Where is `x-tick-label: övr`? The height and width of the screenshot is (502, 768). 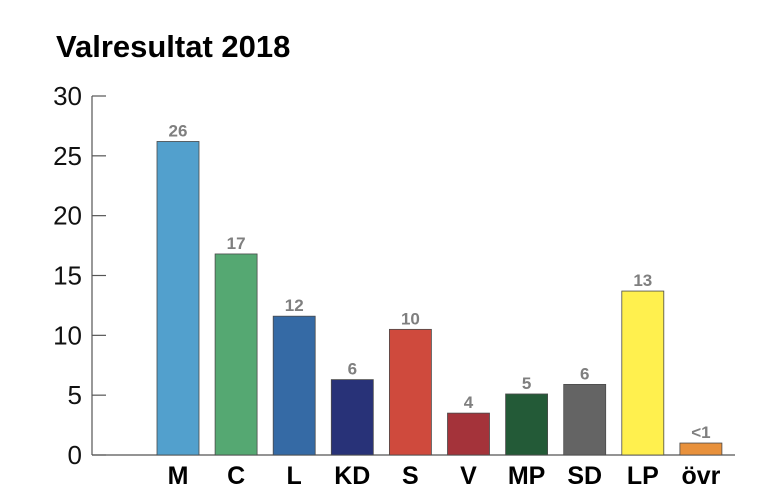 x-tick-label: övr is located at coordinates (700, 476).